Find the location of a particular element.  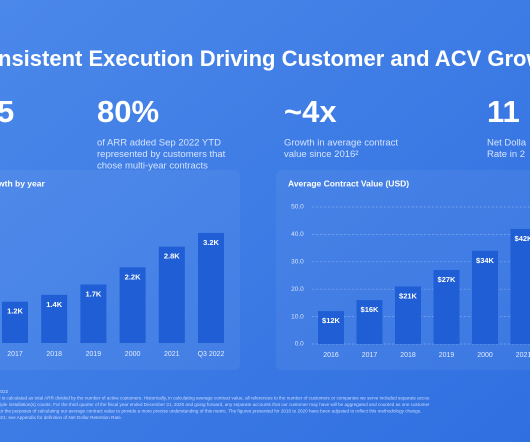

value-label: 2.2K is located at coordinates (133, 276).